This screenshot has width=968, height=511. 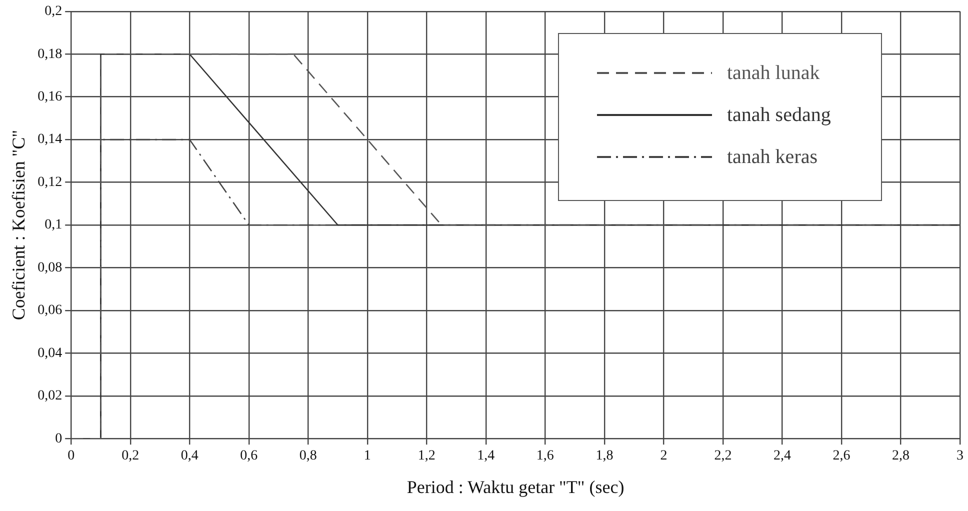 What do you see at coordinates (53, 12) in the screenshot?
I see `y-tick-label: 0,2` at bounding box center [53, 12].